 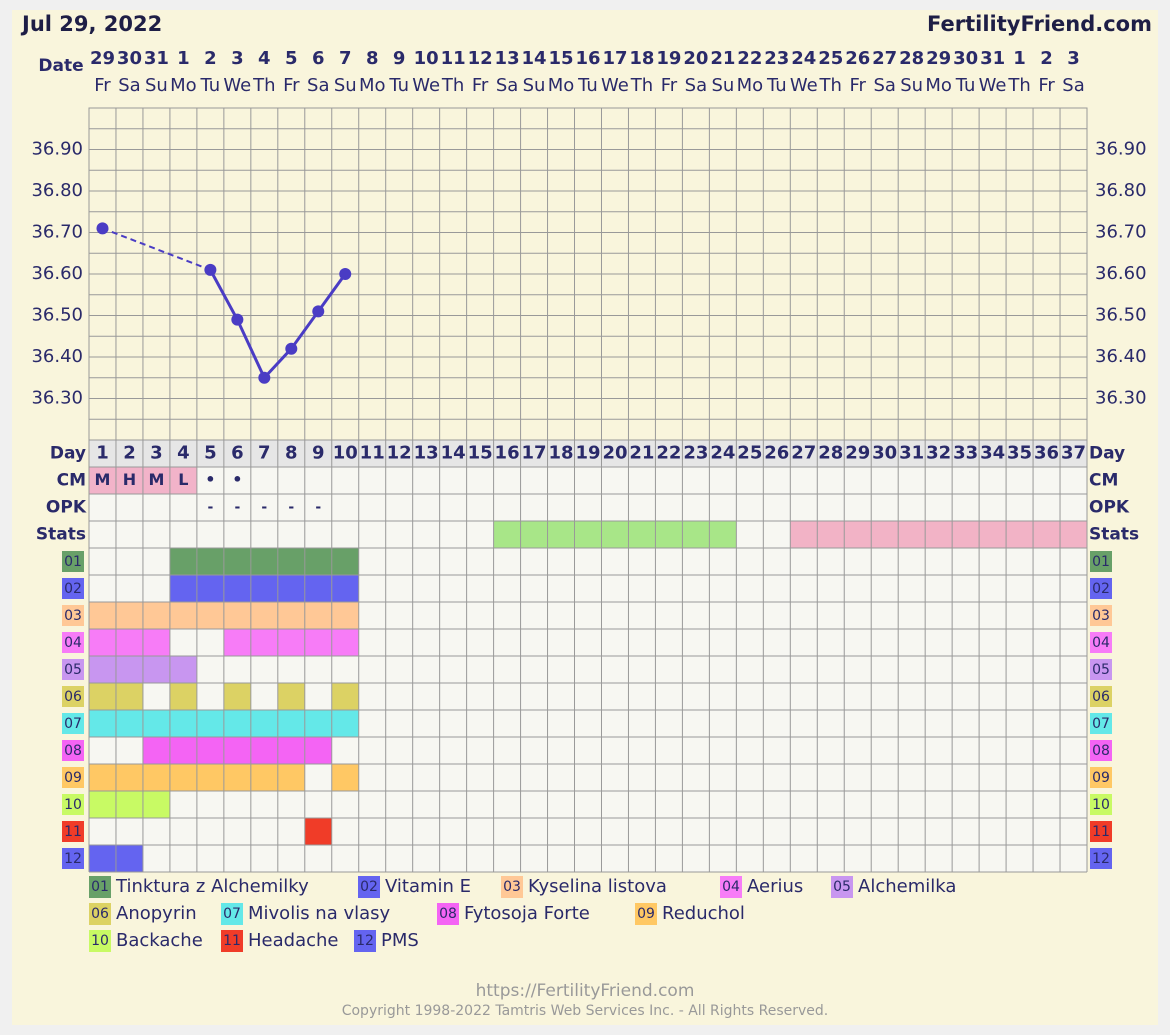 I want to click on item-badge-right-code: 06, so click(x=1101, y=697).